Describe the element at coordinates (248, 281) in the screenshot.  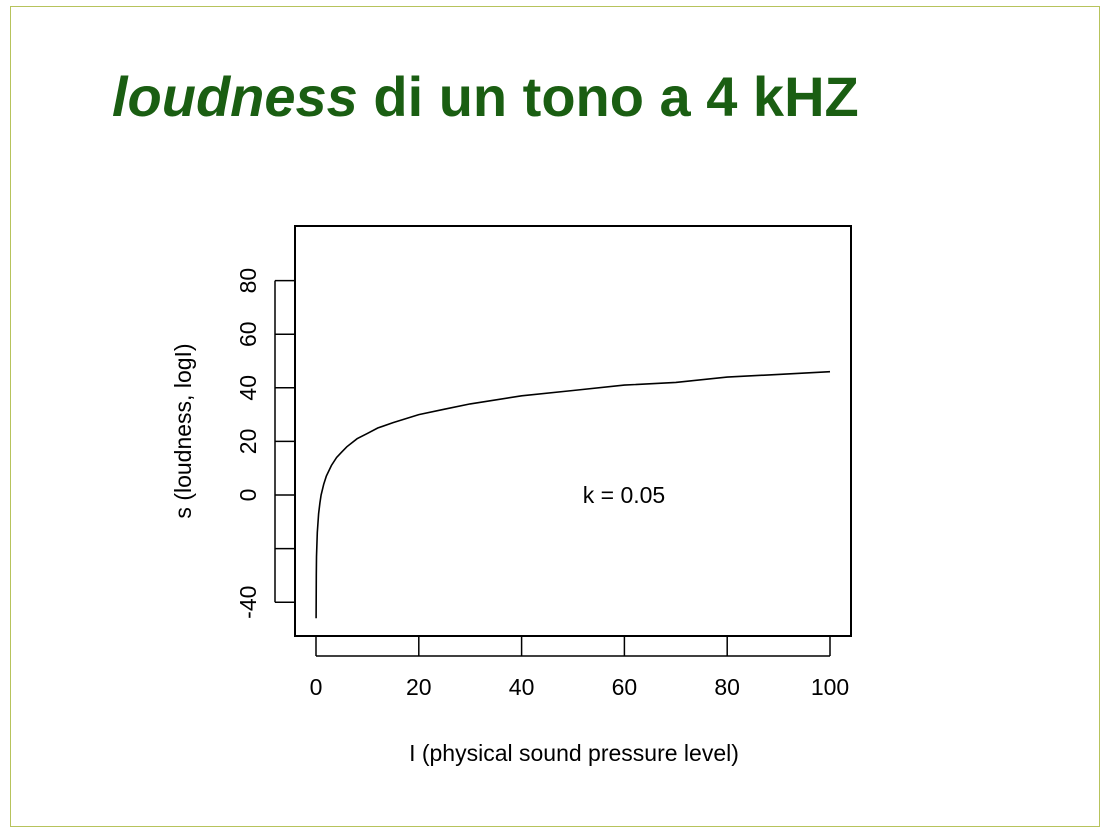
I see `y-tick-label: 80` at that location.